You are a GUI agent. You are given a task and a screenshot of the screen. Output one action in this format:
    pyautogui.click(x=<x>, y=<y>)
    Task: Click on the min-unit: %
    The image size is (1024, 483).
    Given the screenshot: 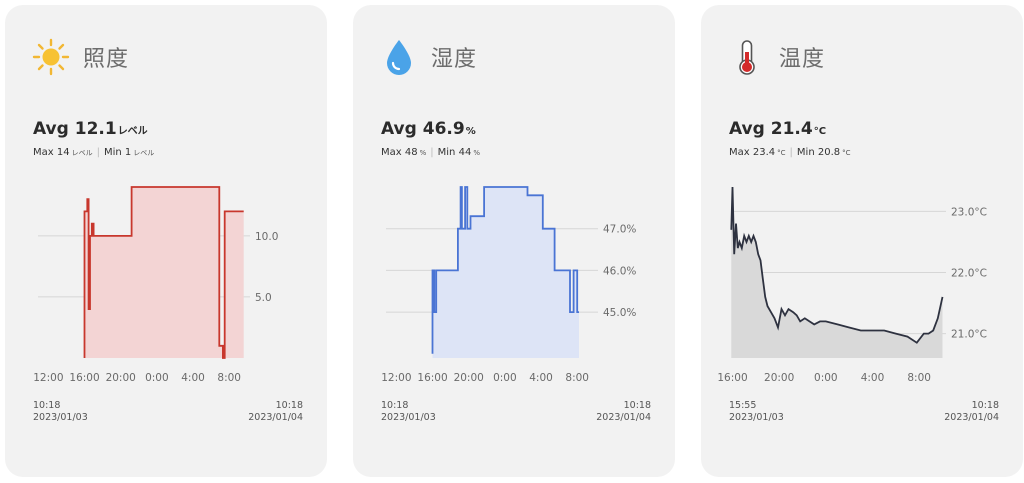 What is the action you would take?
    pyautogui.click(x=476, y=153)
    